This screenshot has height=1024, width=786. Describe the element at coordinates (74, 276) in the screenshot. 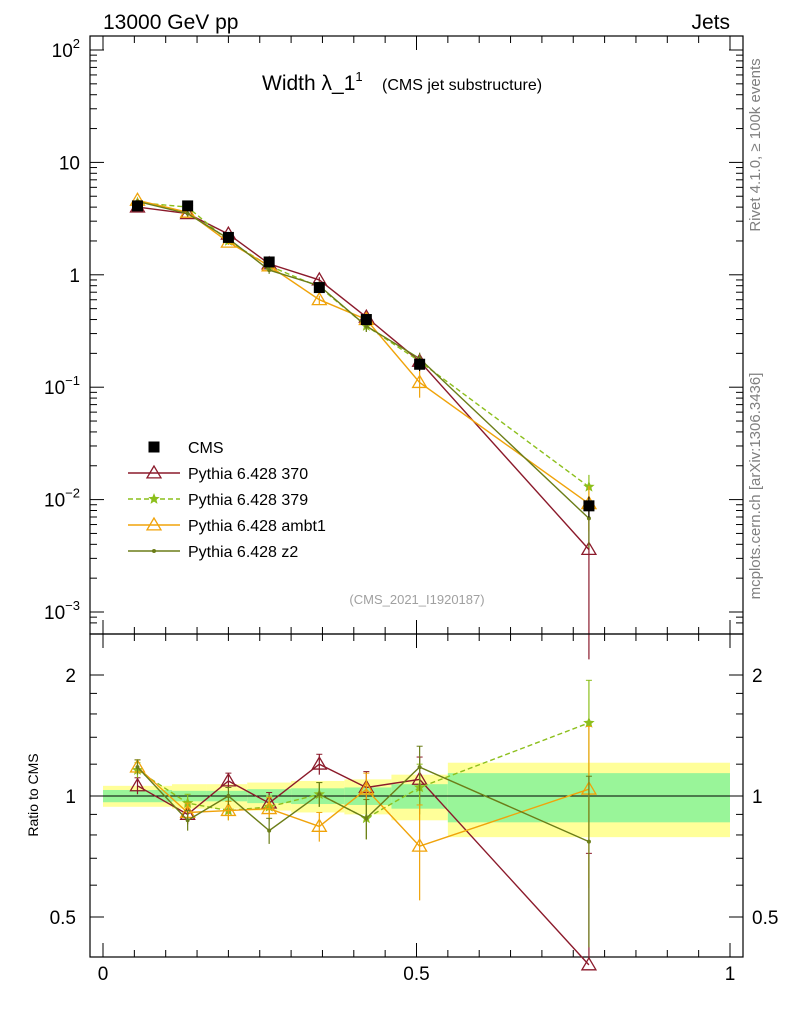

I see `y-tick-label: 1` at that location.